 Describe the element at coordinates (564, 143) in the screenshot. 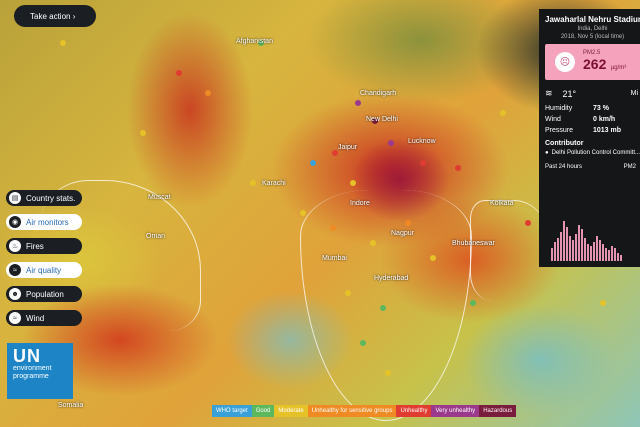

I see `contributor-heading: Contributor` at that location.